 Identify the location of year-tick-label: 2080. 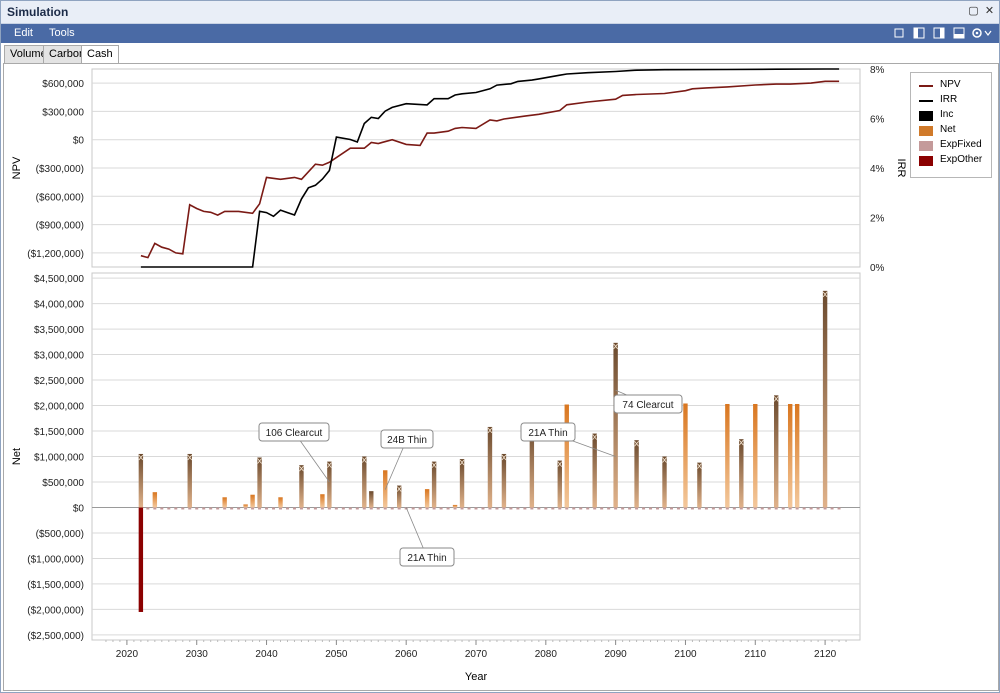
(546, 654).